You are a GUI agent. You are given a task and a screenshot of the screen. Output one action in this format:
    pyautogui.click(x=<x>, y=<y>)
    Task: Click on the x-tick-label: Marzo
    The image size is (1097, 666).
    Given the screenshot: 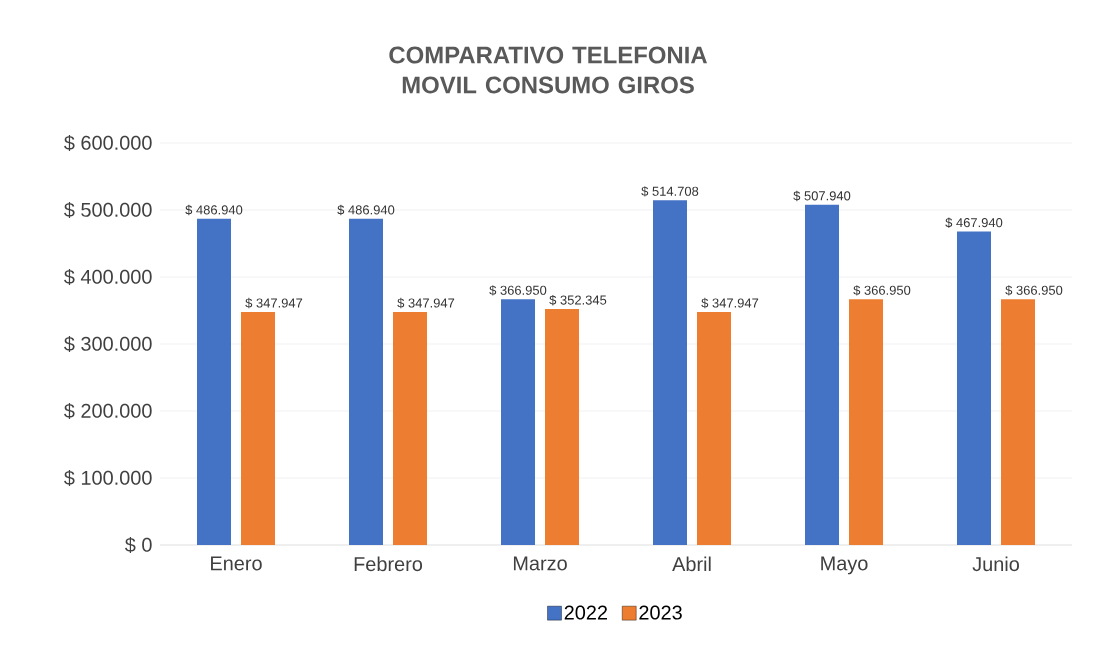 What is the action you would take?
    pyautogui.click(x=540, y=563)
    